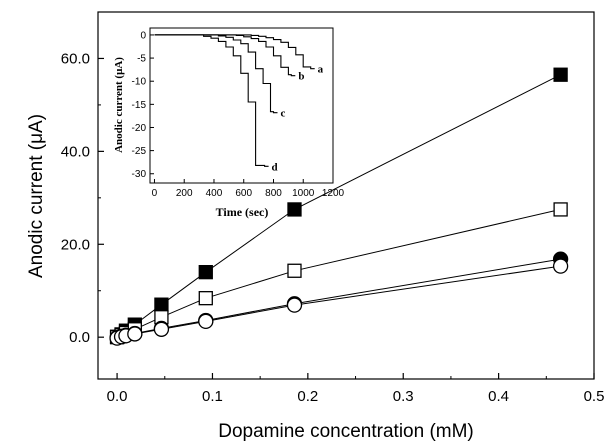 Image resolution: width=608 pixels, height=443 pixels. Describe the element at coordinates (75, 58) in the screenshot. I see `main-y-tick-label: 60.0` at that location.